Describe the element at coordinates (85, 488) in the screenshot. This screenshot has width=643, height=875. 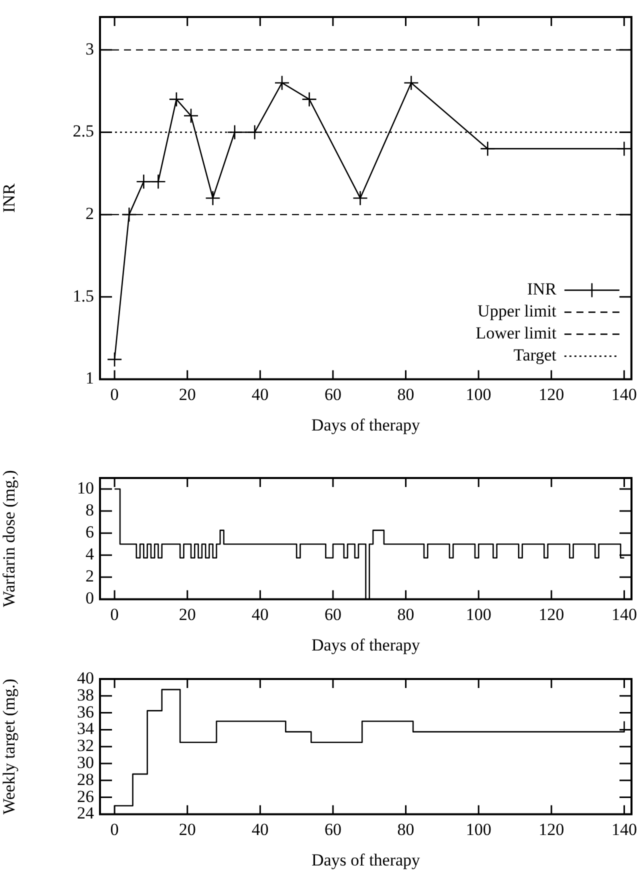
I see `y-tick-label: 10` at that location.